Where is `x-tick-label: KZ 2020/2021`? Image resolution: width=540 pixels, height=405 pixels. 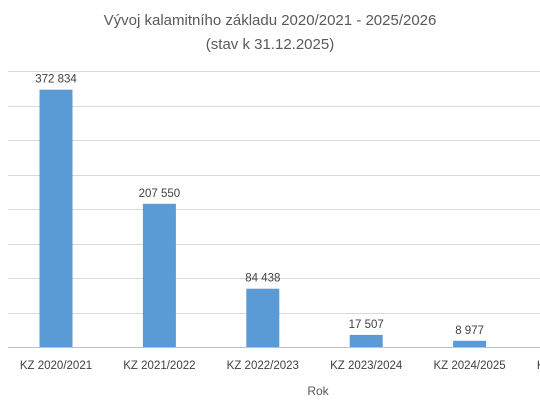 x-tick-label: KZ 2020/2021 is located at coordinates (56, 366).